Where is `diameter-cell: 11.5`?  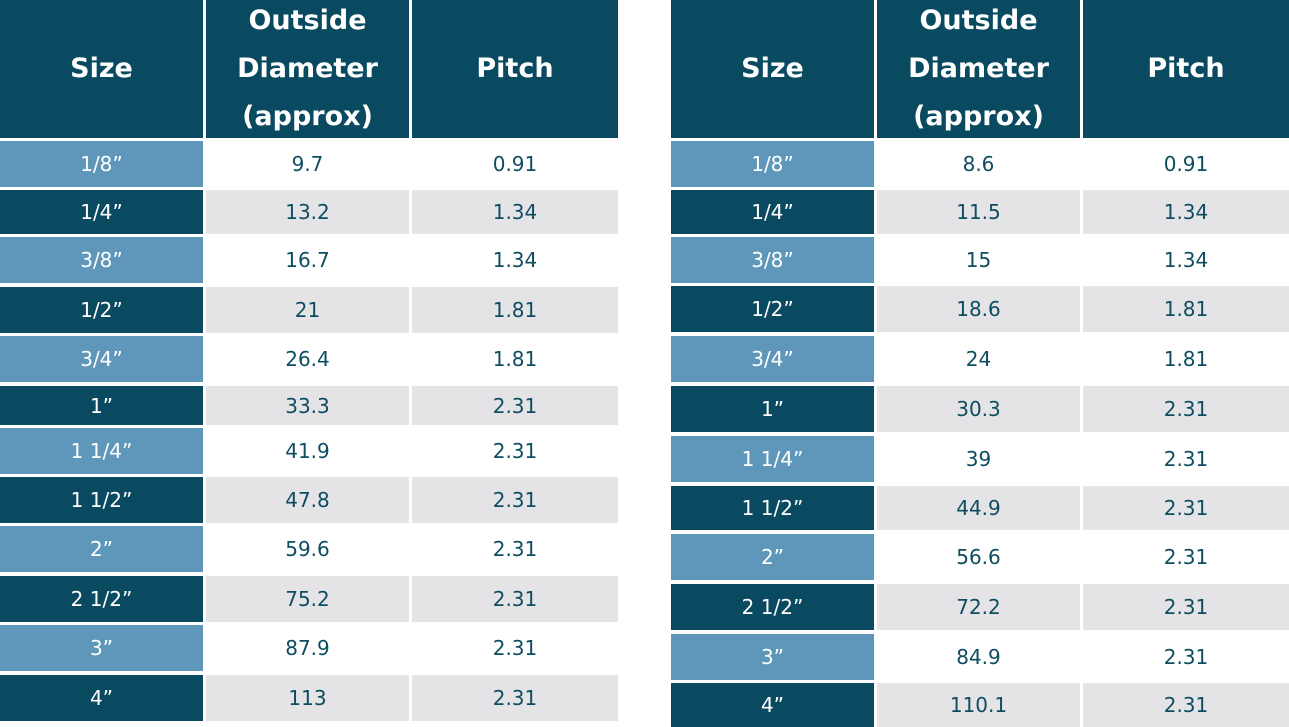
diameter-cell: 11.5 is located at coordinates (978, 212).